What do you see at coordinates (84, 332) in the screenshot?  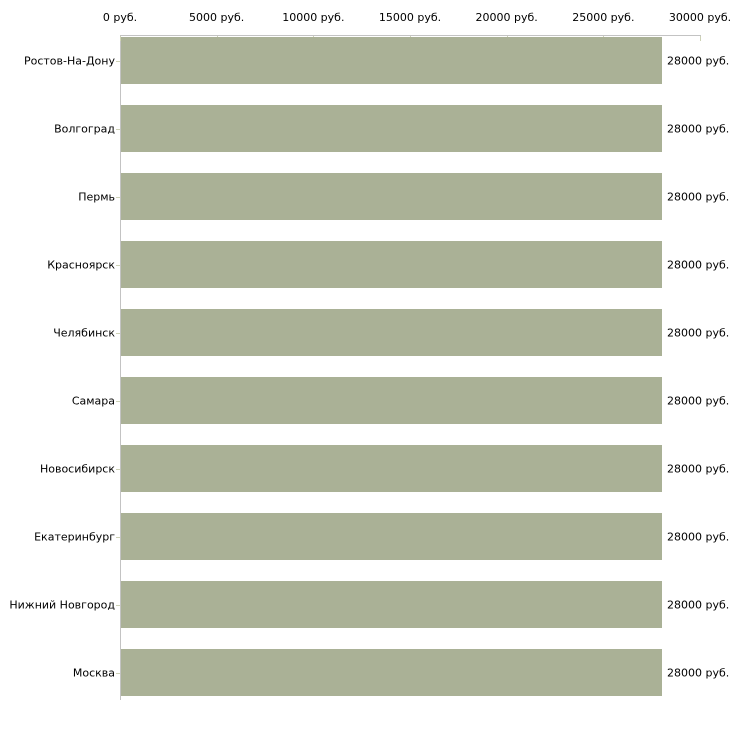 I see `category-label: Челябинск` at bounding box center [84, 332].